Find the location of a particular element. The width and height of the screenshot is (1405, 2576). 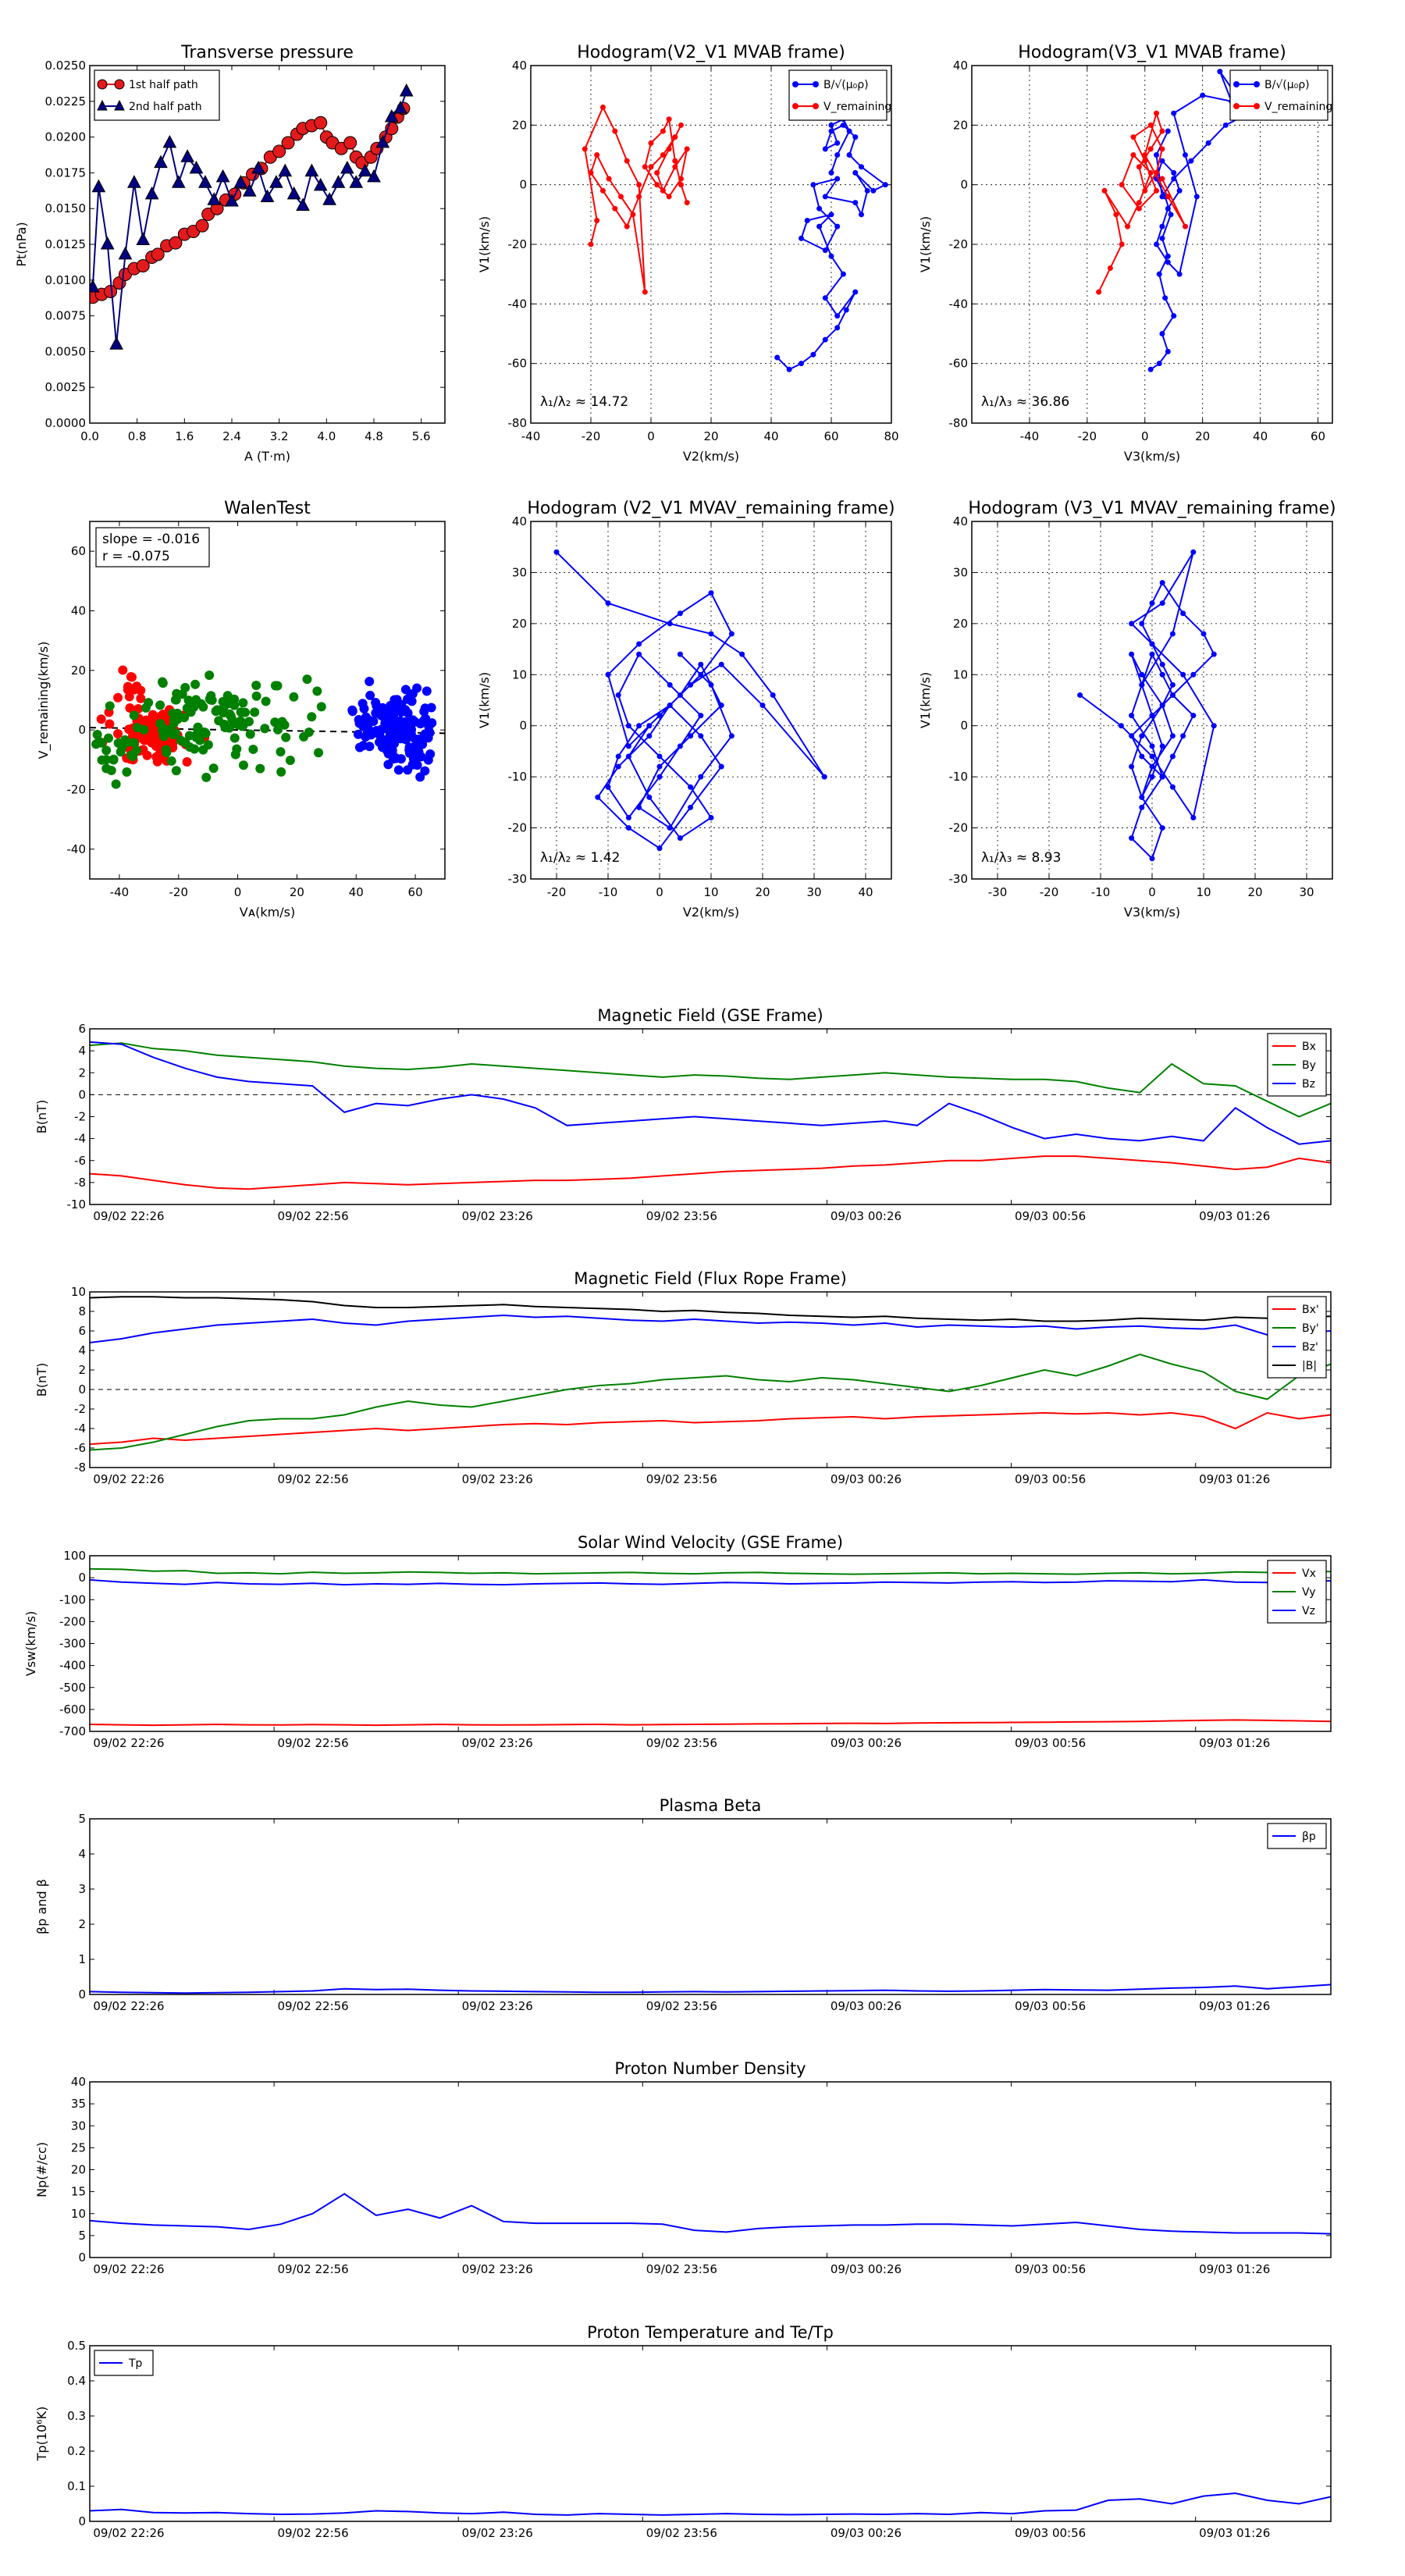

legend-label: Bx is located at coordinates (1309, 1047).